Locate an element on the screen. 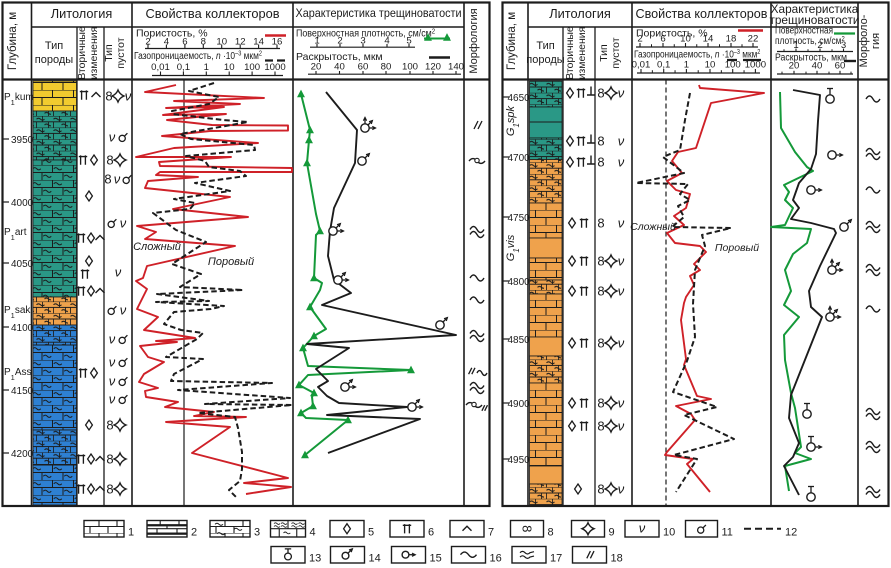  svg-text: 100 is located at coordinates (733, 65).